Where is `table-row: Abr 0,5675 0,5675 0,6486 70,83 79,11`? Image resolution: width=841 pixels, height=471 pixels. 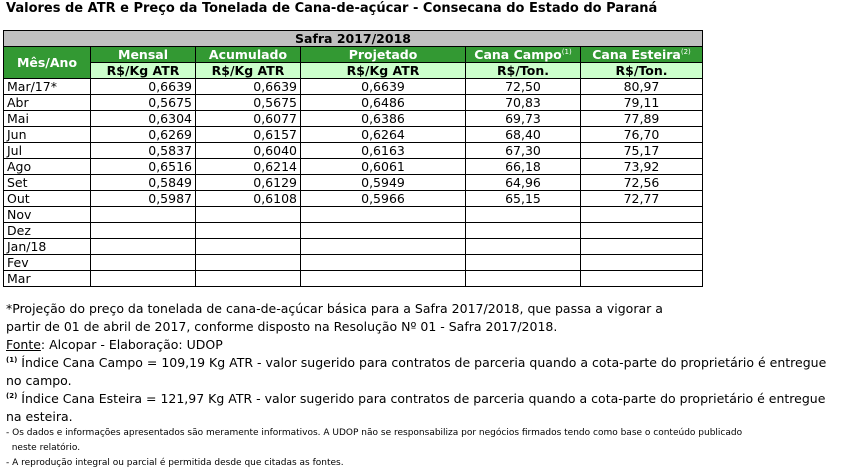 table-row: Abr 0,5675 0,5675 0,6486 70,83 79,11 is located at coordinates (353, 102).